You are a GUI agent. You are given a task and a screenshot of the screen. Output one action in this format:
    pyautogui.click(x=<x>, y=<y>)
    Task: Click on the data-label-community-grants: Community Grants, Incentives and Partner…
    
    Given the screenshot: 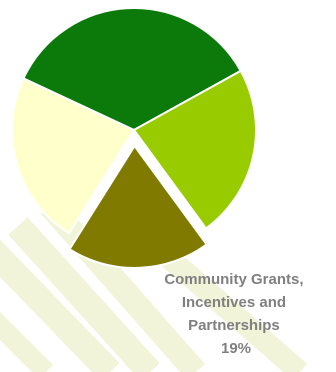 What is the action you would take?
    pyautogui.click(x=235, y=314)
    